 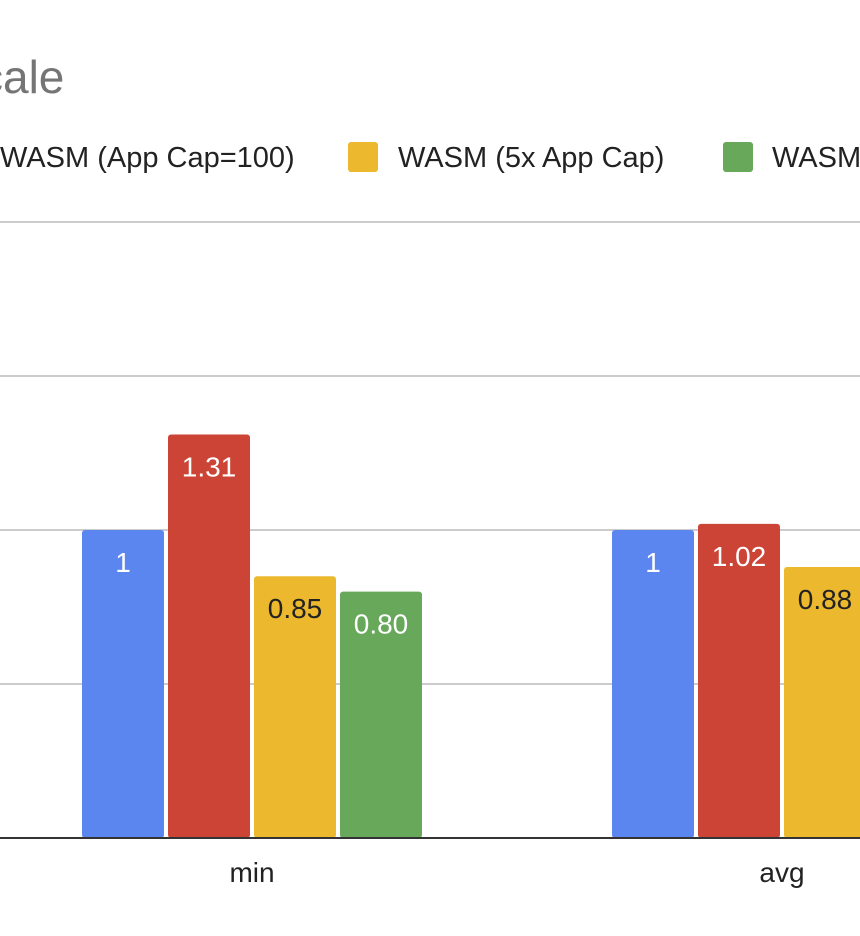 I want to click on bar-label-min-series-2: 0.85, so click(x=295, y=608).